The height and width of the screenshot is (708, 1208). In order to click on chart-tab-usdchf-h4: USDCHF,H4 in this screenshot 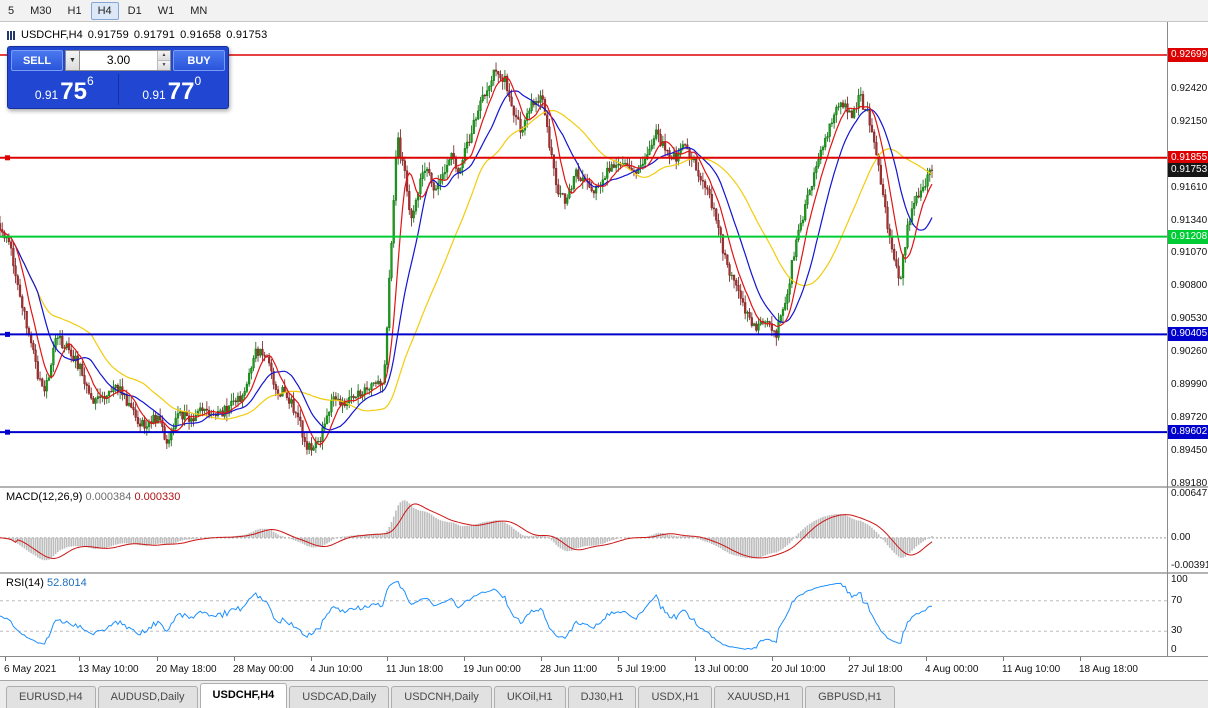, I will do `click(243, 695)`.